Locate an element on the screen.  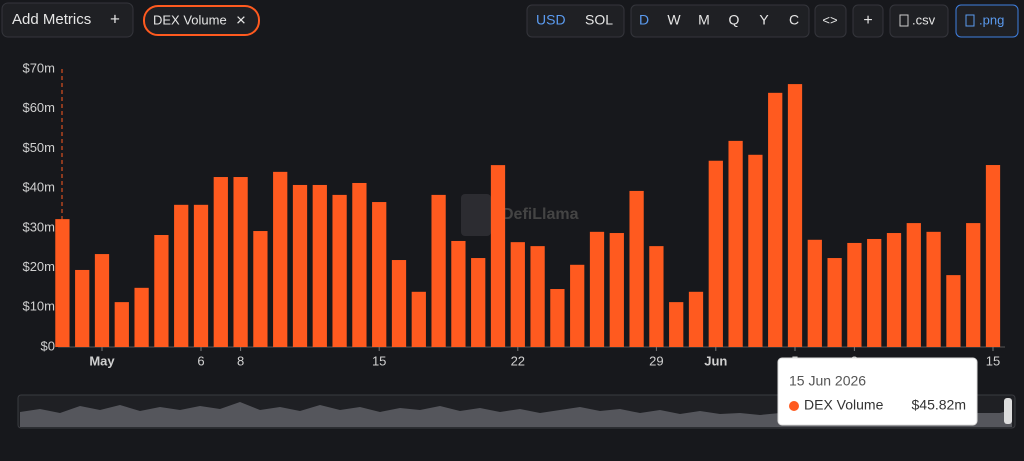
x-tick-label: 22 is located at coordinates (518, 360).